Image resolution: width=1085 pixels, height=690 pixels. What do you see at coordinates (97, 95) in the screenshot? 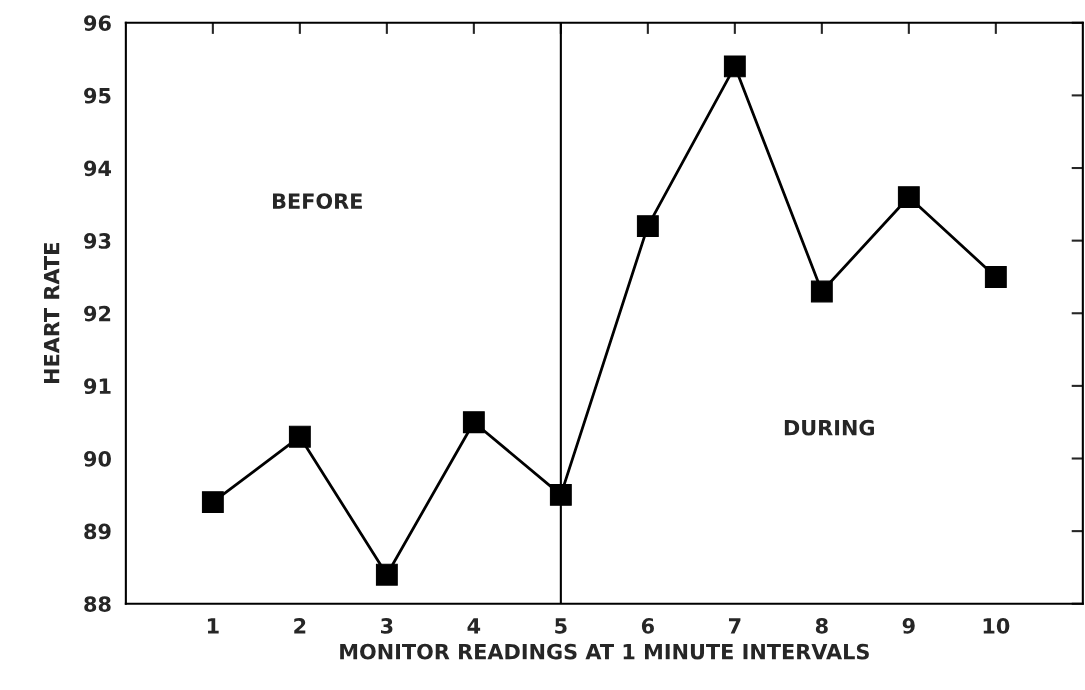
I see `y-tick-label: 95` at bounding box center [97, 95].